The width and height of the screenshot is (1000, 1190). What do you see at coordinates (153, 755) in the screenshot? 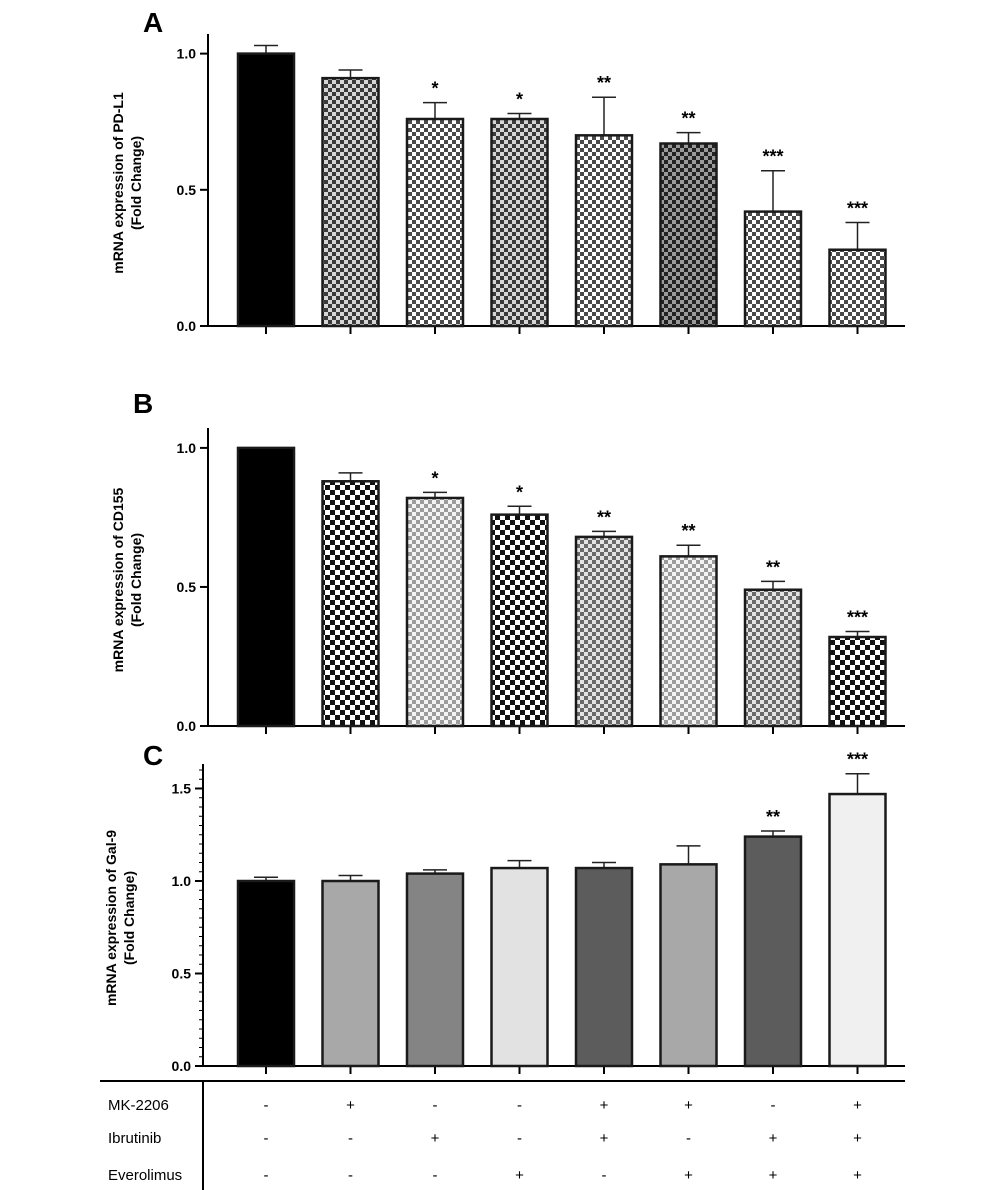
I see `panel-letter: C` at bounding box center [153, 755].